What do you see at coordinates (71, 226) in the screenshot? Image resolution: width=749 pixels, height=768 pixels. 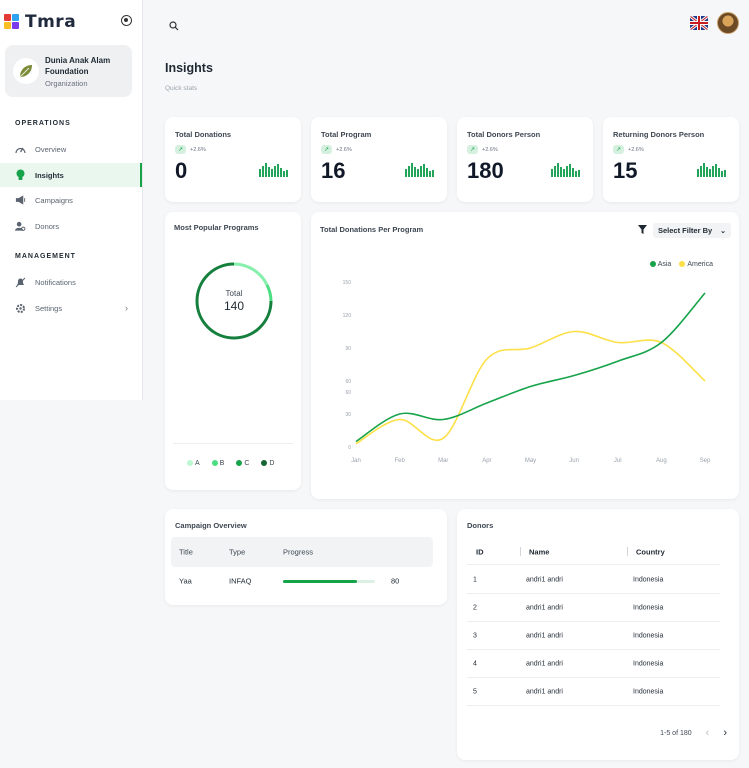 I see `sidebar-item-donors: Donors` at bounding box center [71, 226].